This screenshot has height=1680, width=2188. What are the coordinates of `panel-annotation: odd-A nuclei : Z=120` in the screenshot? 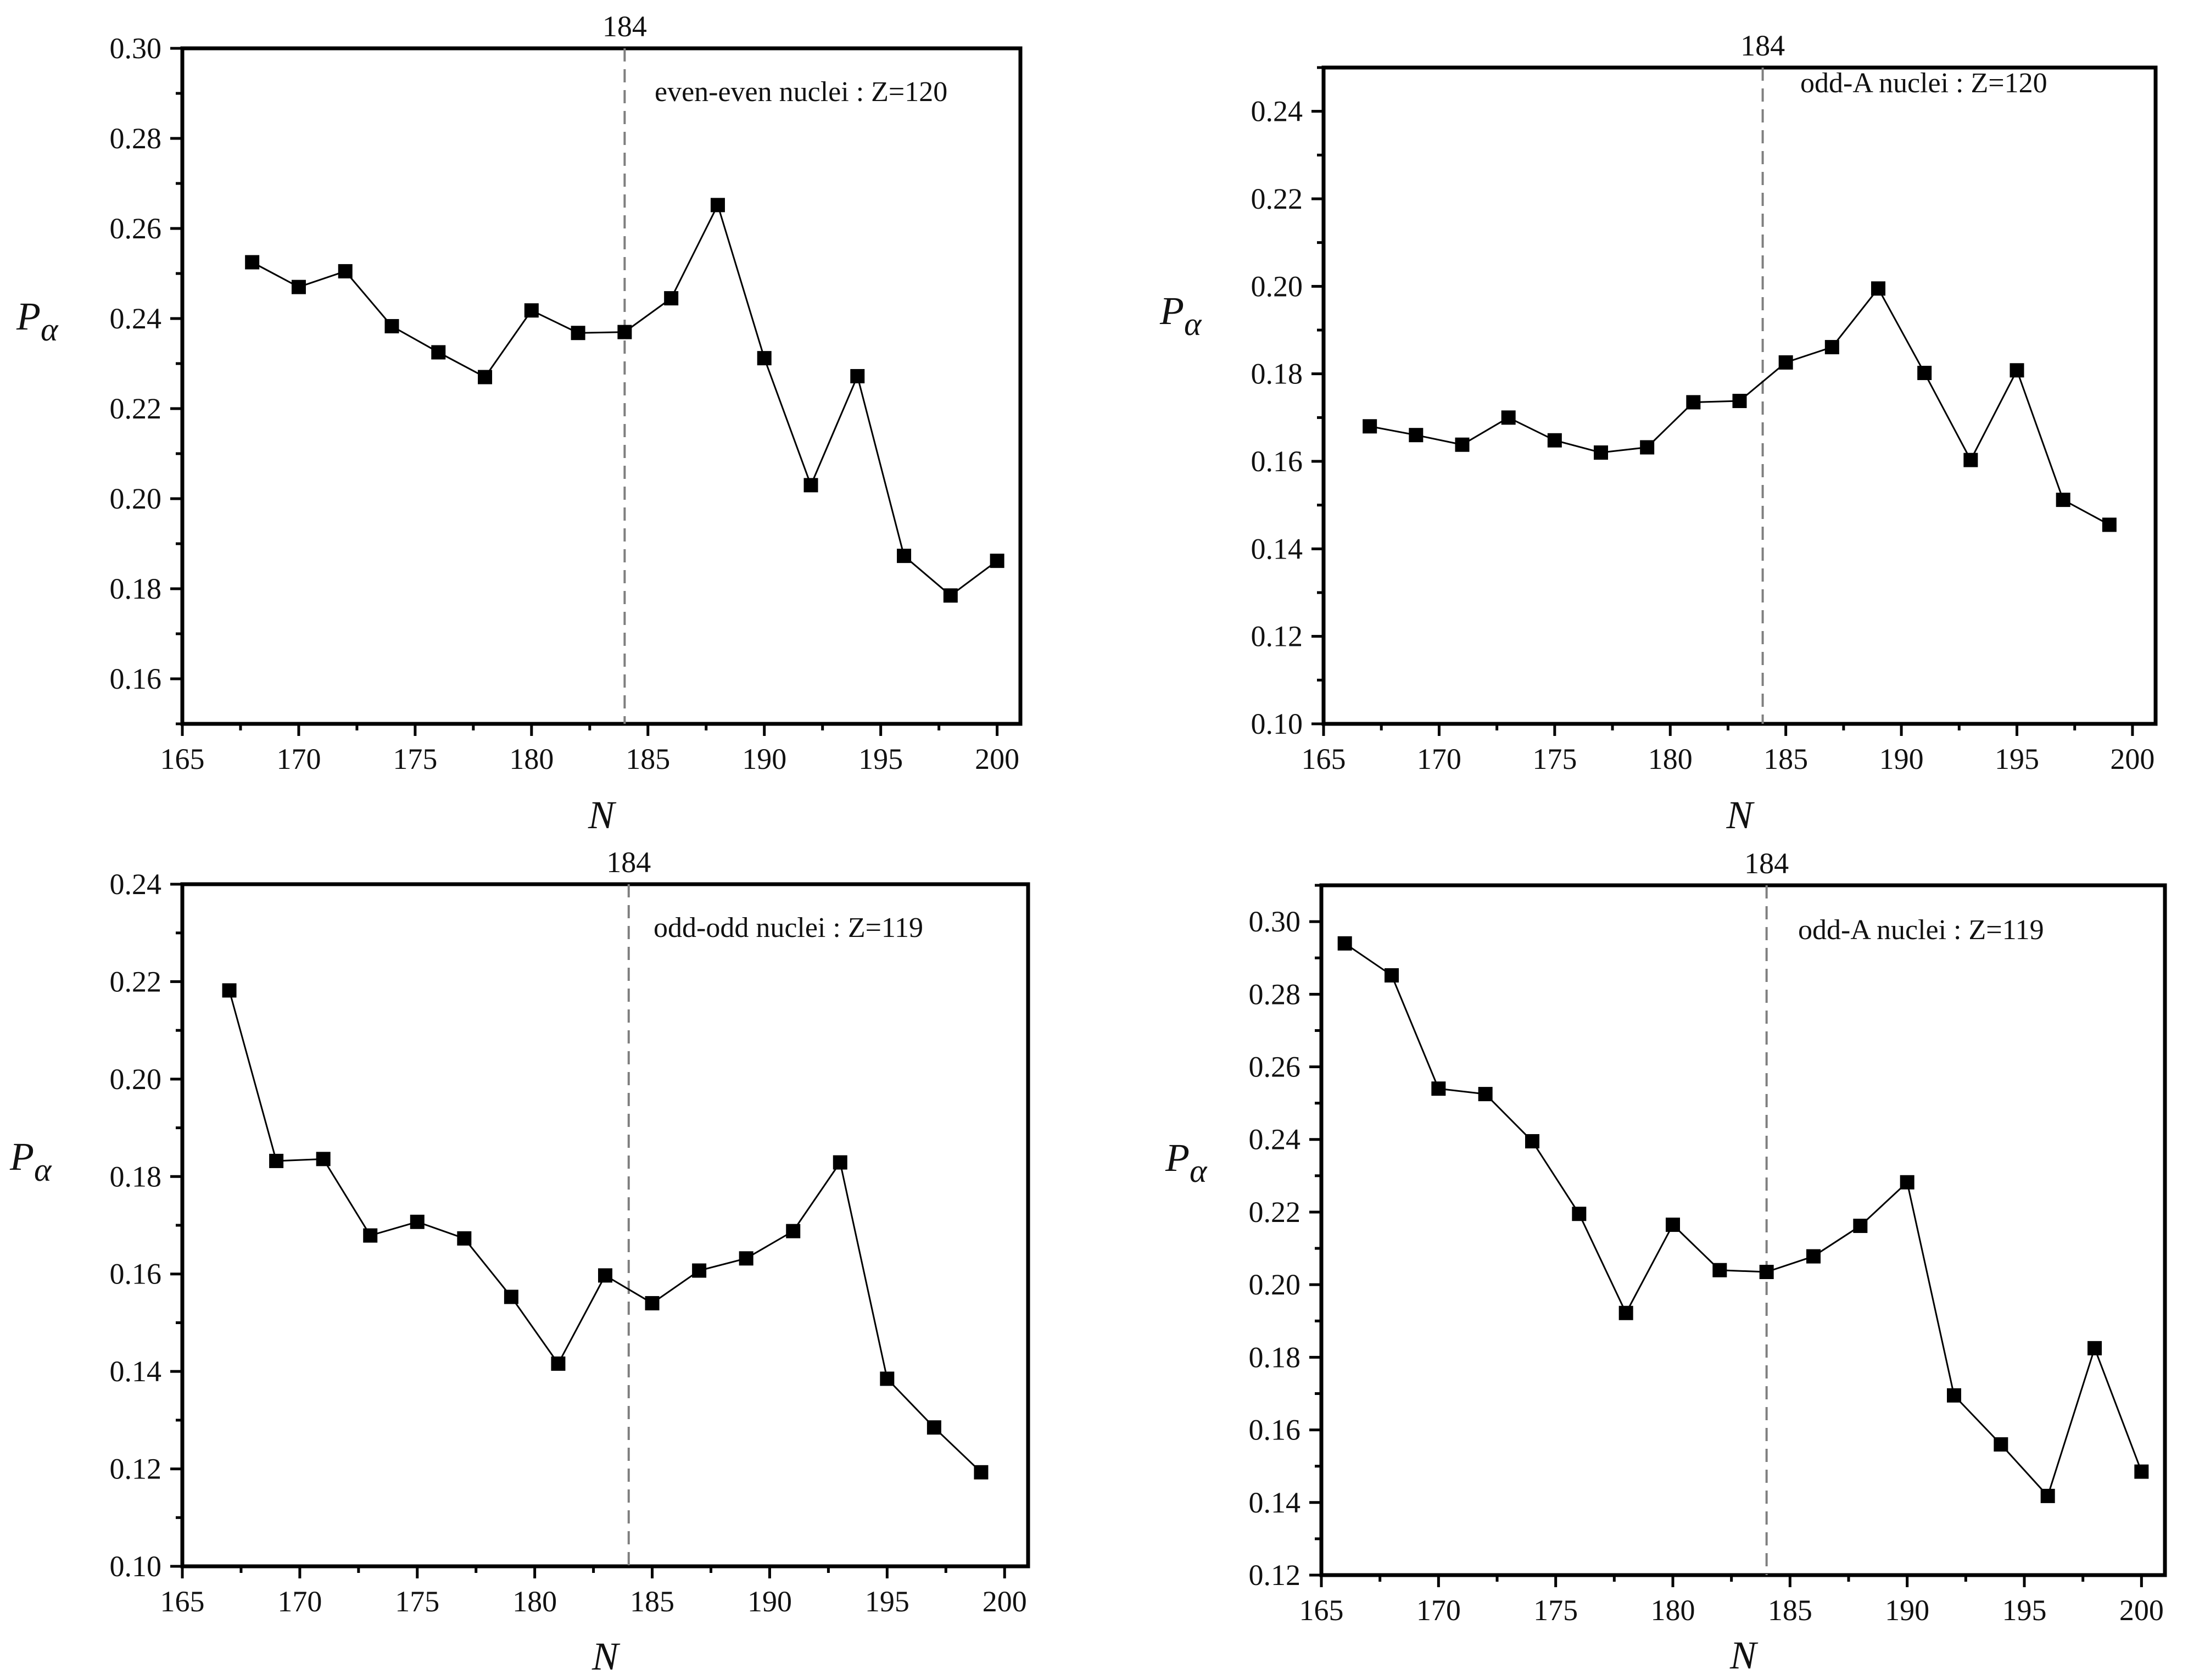 It's located at (1923, 83).